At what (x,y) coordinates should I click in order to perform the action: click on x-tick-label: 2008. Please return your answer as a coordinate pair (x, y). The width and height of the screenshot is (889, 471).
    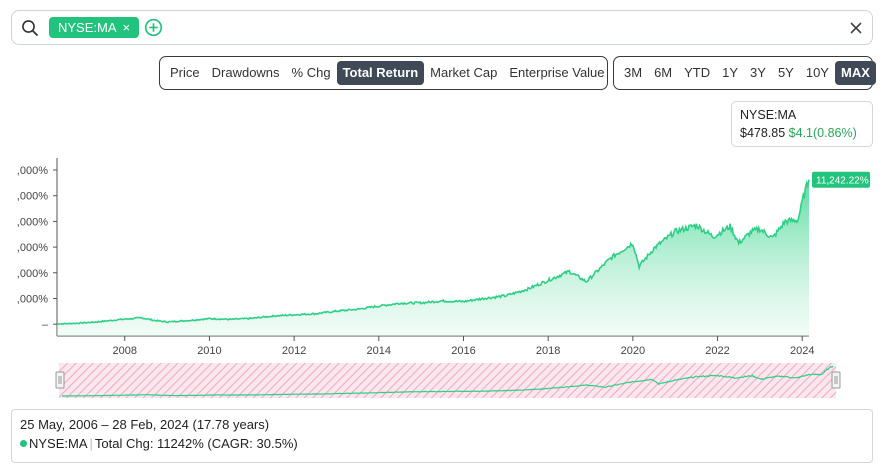
    Looking at the image, I should click on (125, 351).